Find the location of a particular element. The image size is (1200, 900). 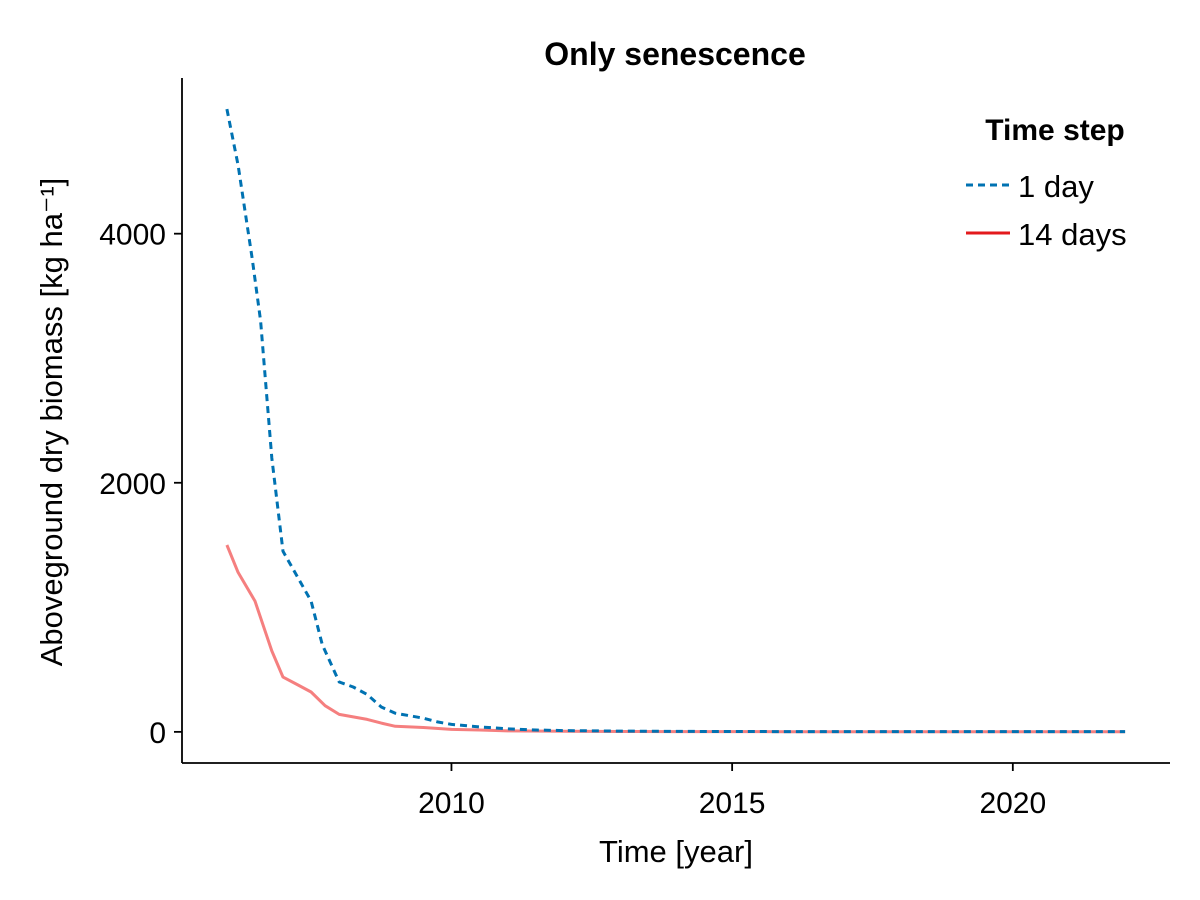

x-tick-label: 2010 is located at coordinates (451, 803).